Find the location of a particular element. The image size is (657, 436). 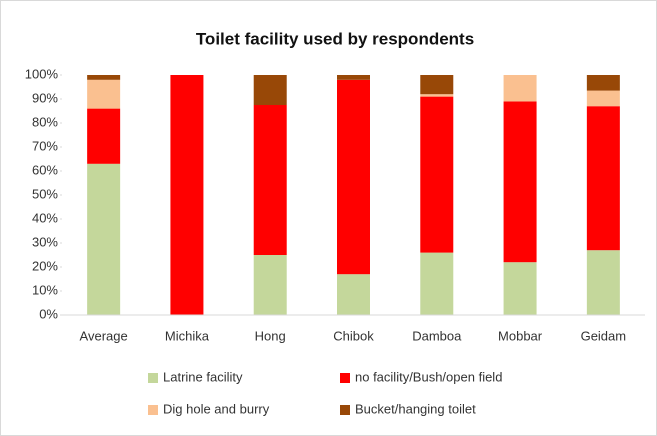

y-tick-label: 20% is located at coordinates (45, 265).